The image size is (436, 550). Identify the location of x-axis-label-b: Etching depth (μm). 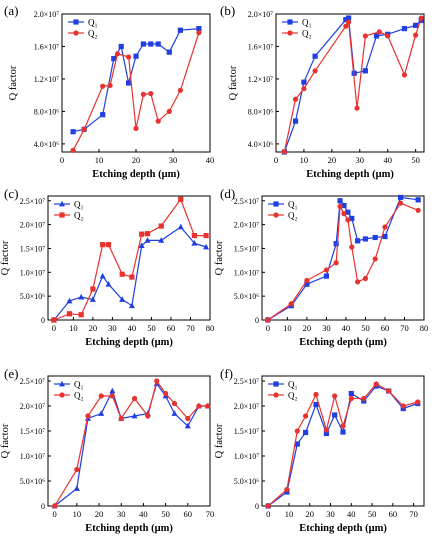
(350, 174).